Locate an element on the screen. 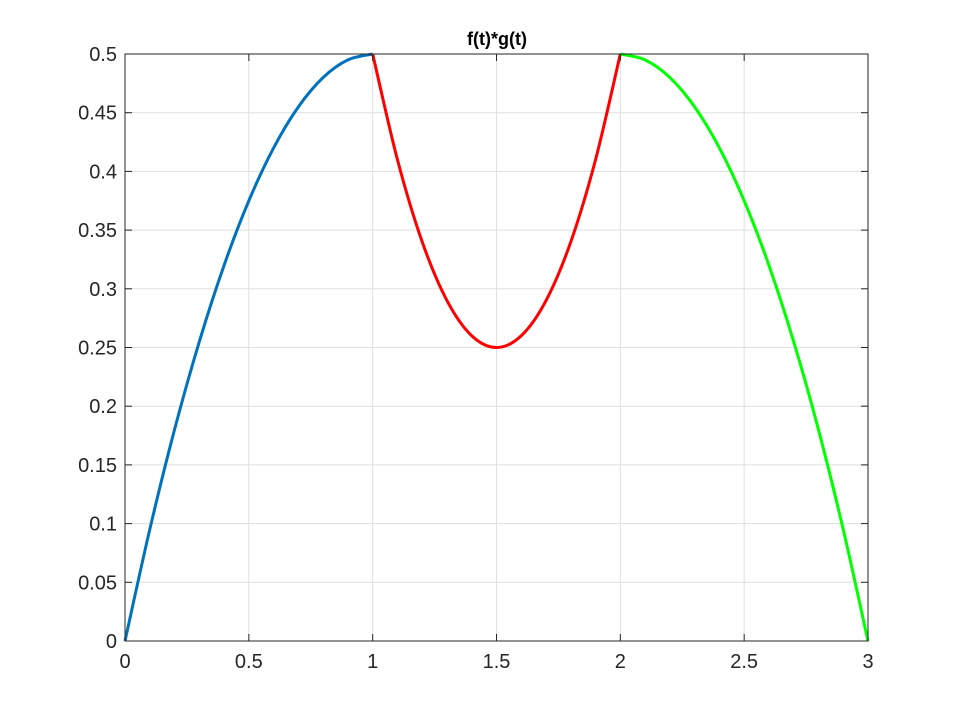  y-tick-label: 0.2 is located at coordinates (103, 407).